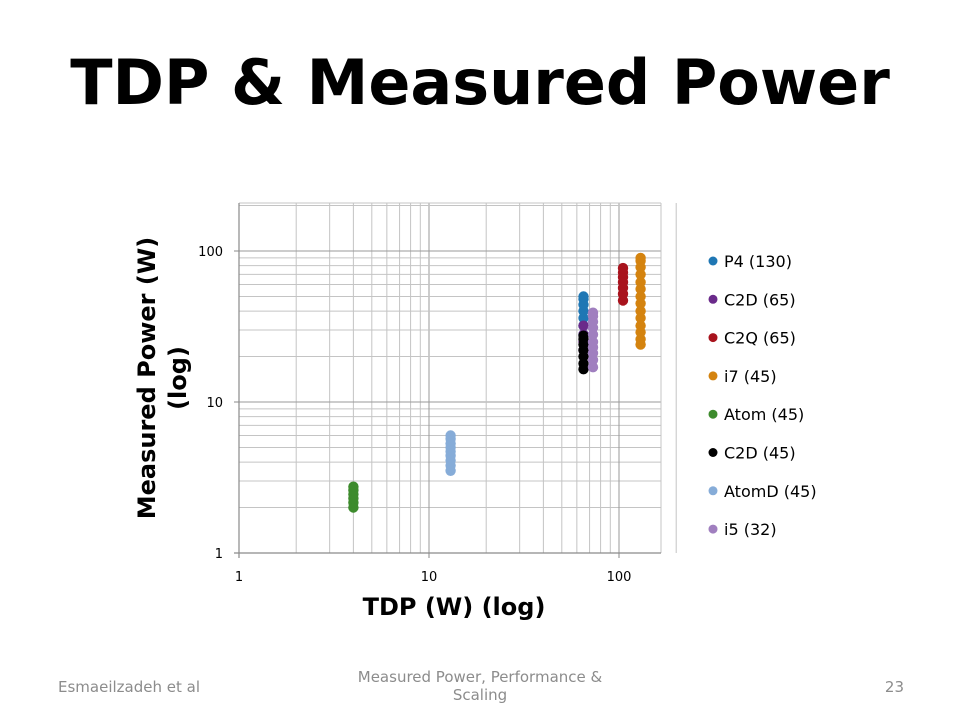 The height and width of the screenshot is (724, 960). What do you see at coordinates (750, 376) in the screenshot?
I see `legend-entry: i7 (45)` at bounding box center [750, 376].